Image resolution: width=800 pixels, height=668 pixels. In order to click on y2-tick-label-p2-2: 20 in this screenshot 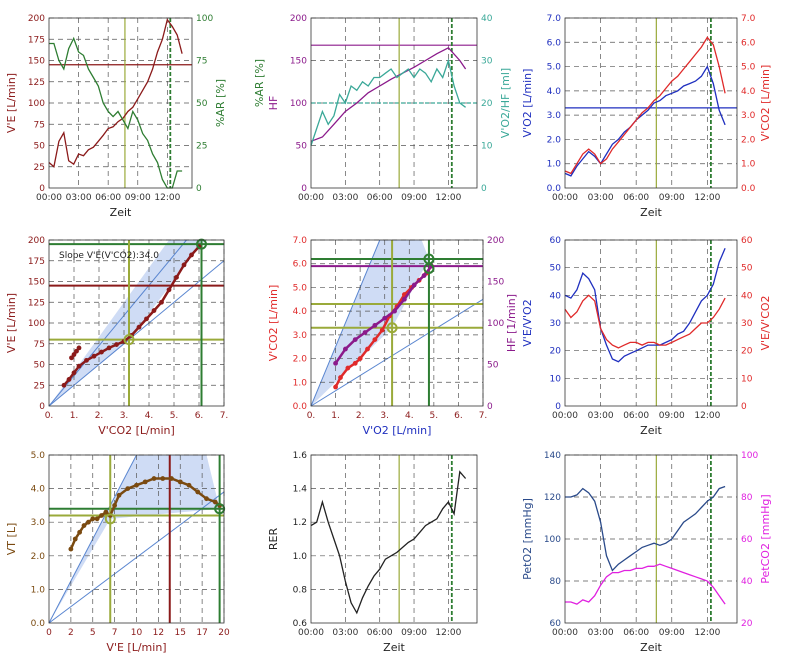, I will do `click(487, 104)`.